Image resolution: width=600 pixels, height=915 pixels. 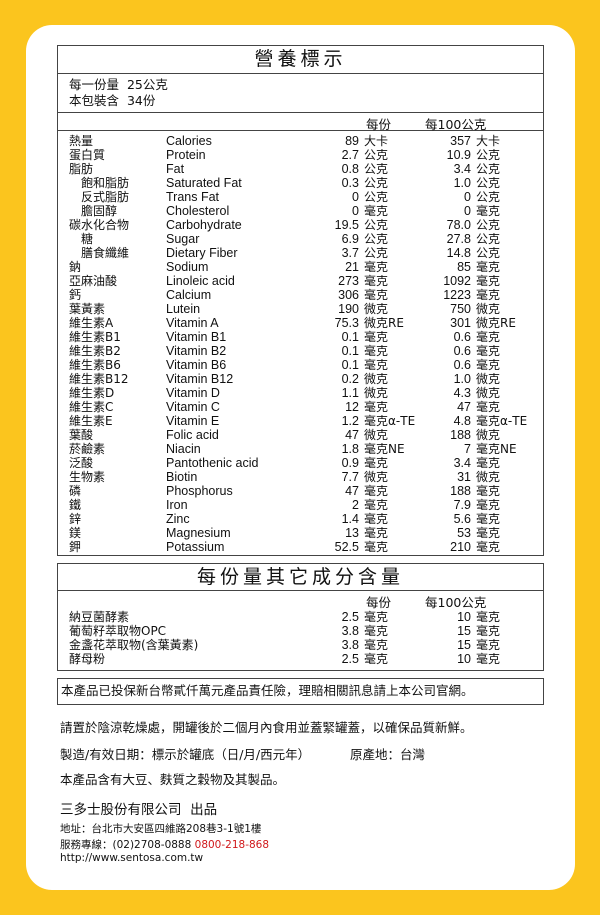 What do you see at coordinates (462, 519) in the screenshot?
I see `per-100g-value: 5.6` at bounding box center [462, 519].